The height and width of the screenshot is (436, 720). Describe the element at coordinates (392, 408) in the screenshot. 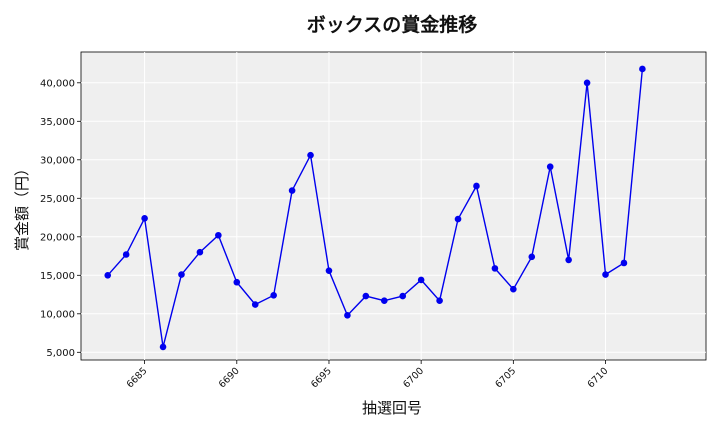

I see `x-axis-label: 抽選回号` at that location.